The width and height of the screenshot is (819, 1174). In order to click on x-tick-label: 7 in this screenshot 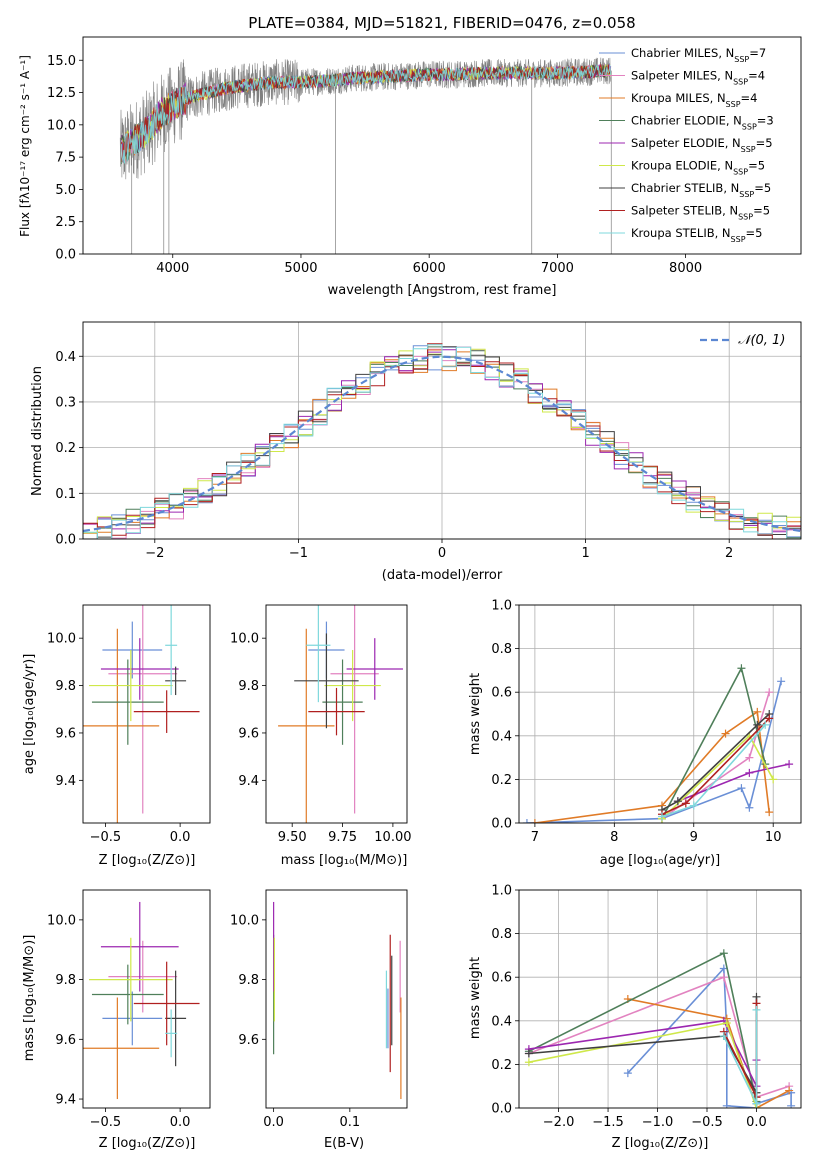, I will do `click(535, 837)`.